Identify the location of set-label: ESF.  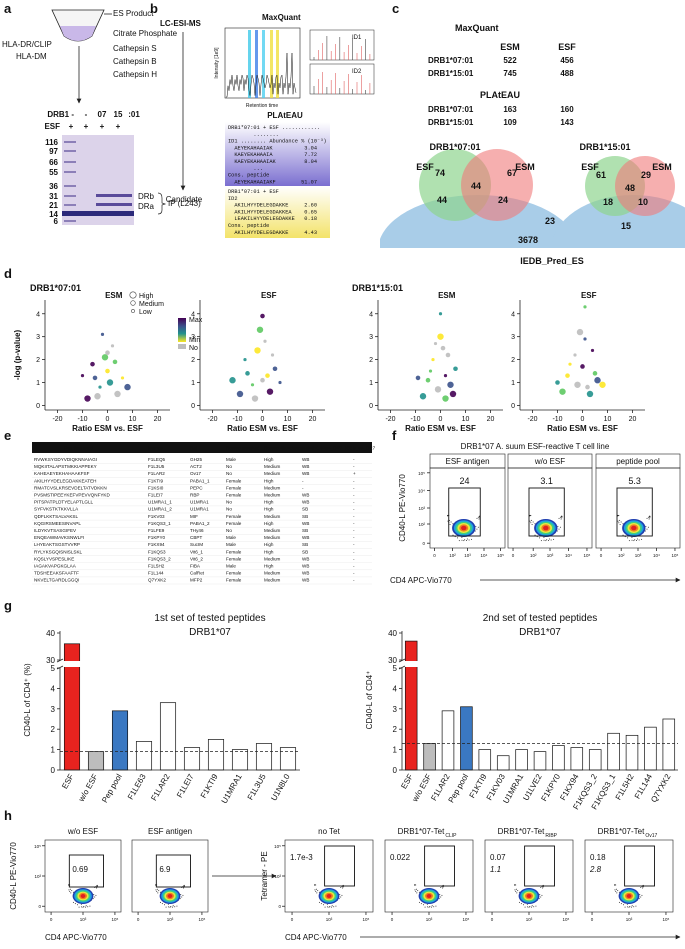
(425, 167).